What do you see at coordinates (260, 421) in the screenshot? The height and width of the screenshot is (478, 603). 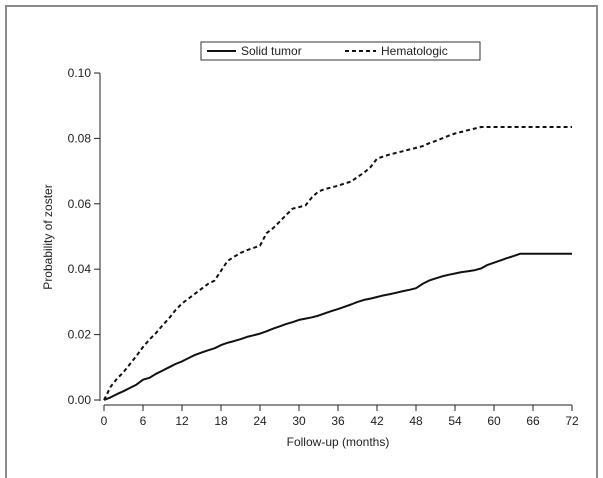 I see `x-tick-label: 24` at bounding box center [260, 421].